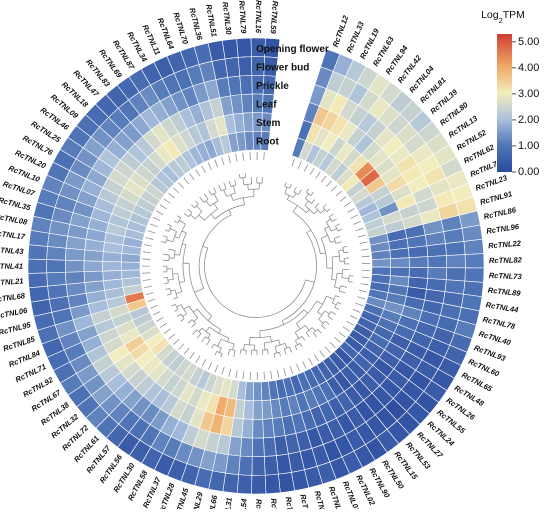 This screenshot has height=514, width=550. I want to click on gene-label: RcTNL35, so click(16, 203).